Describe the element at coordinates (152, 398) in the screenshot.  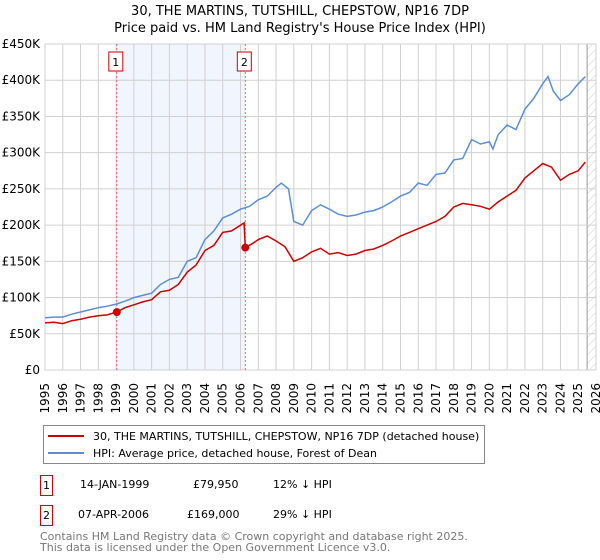
I see `x-tick-label: 2001` at that location.